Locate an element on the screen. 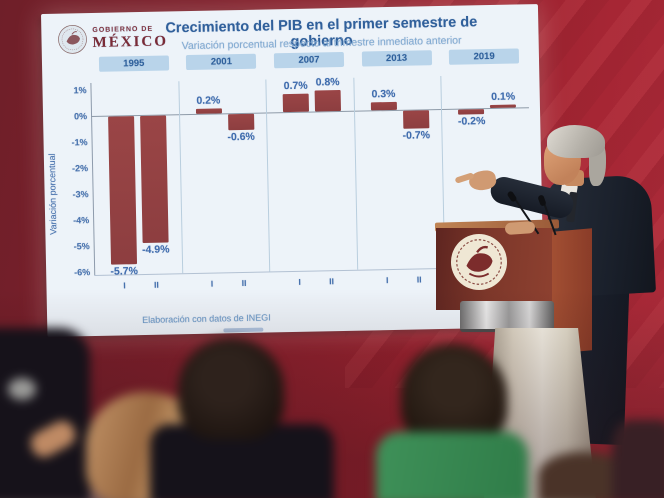  audience-blob-corner is located at coordinates (638, 459).